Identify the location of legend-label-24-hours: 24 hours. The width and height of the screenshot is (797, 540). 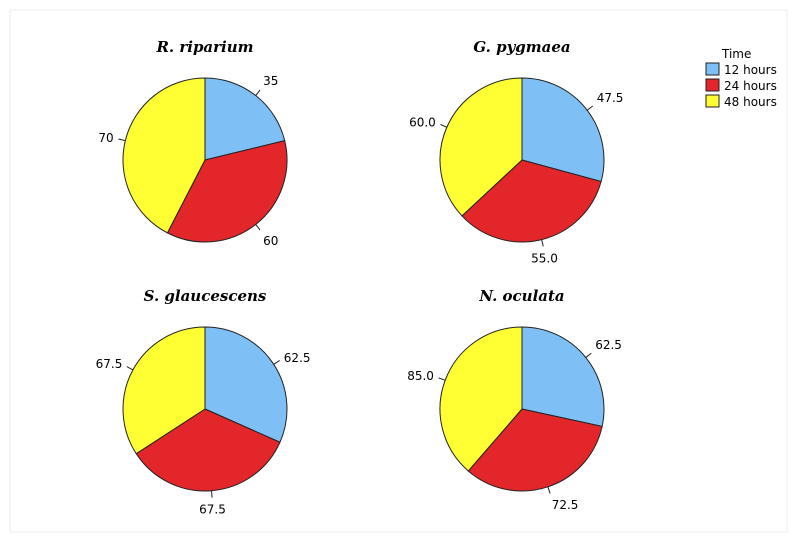
(750, 86).